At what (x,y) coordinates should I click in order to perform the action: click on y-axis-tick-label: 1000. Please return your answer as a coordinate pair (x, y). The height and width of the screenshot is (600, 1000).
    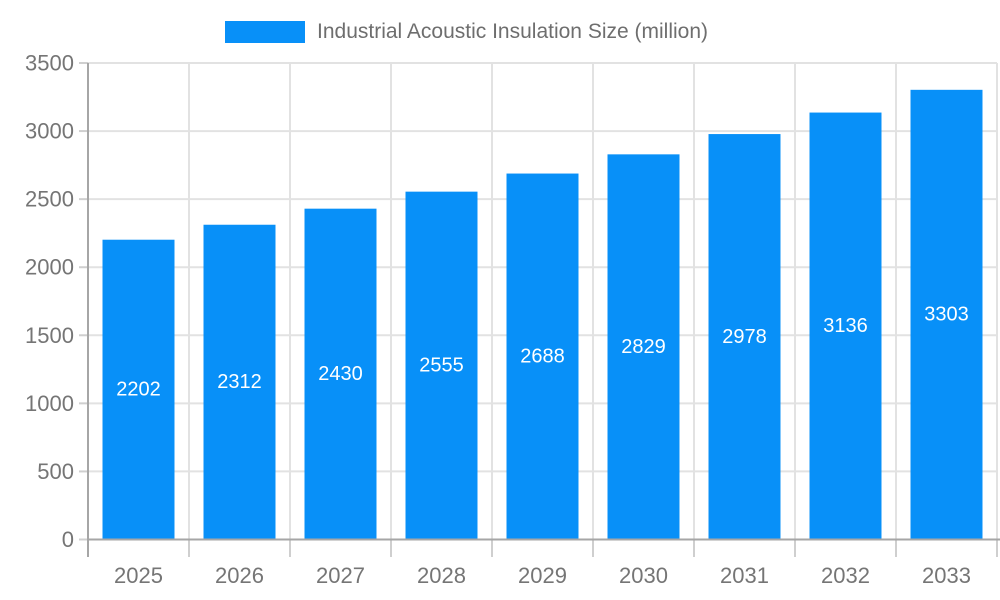
    Looking at the image, I should click on (49, 403).